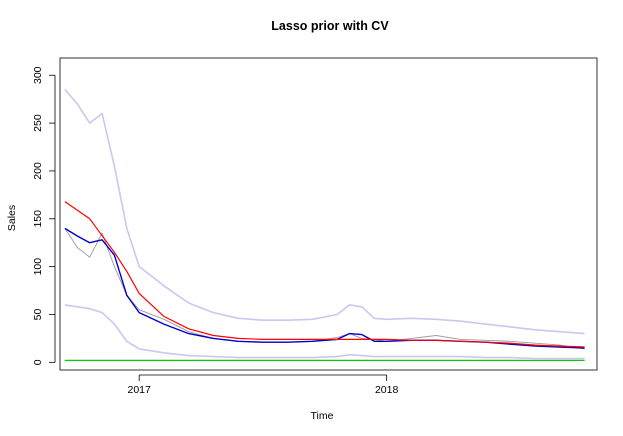  What do you see at coordinates (12, 218) in the screenshot?
I see `y-axis-label: Sales` at bounding box center [12, 218].